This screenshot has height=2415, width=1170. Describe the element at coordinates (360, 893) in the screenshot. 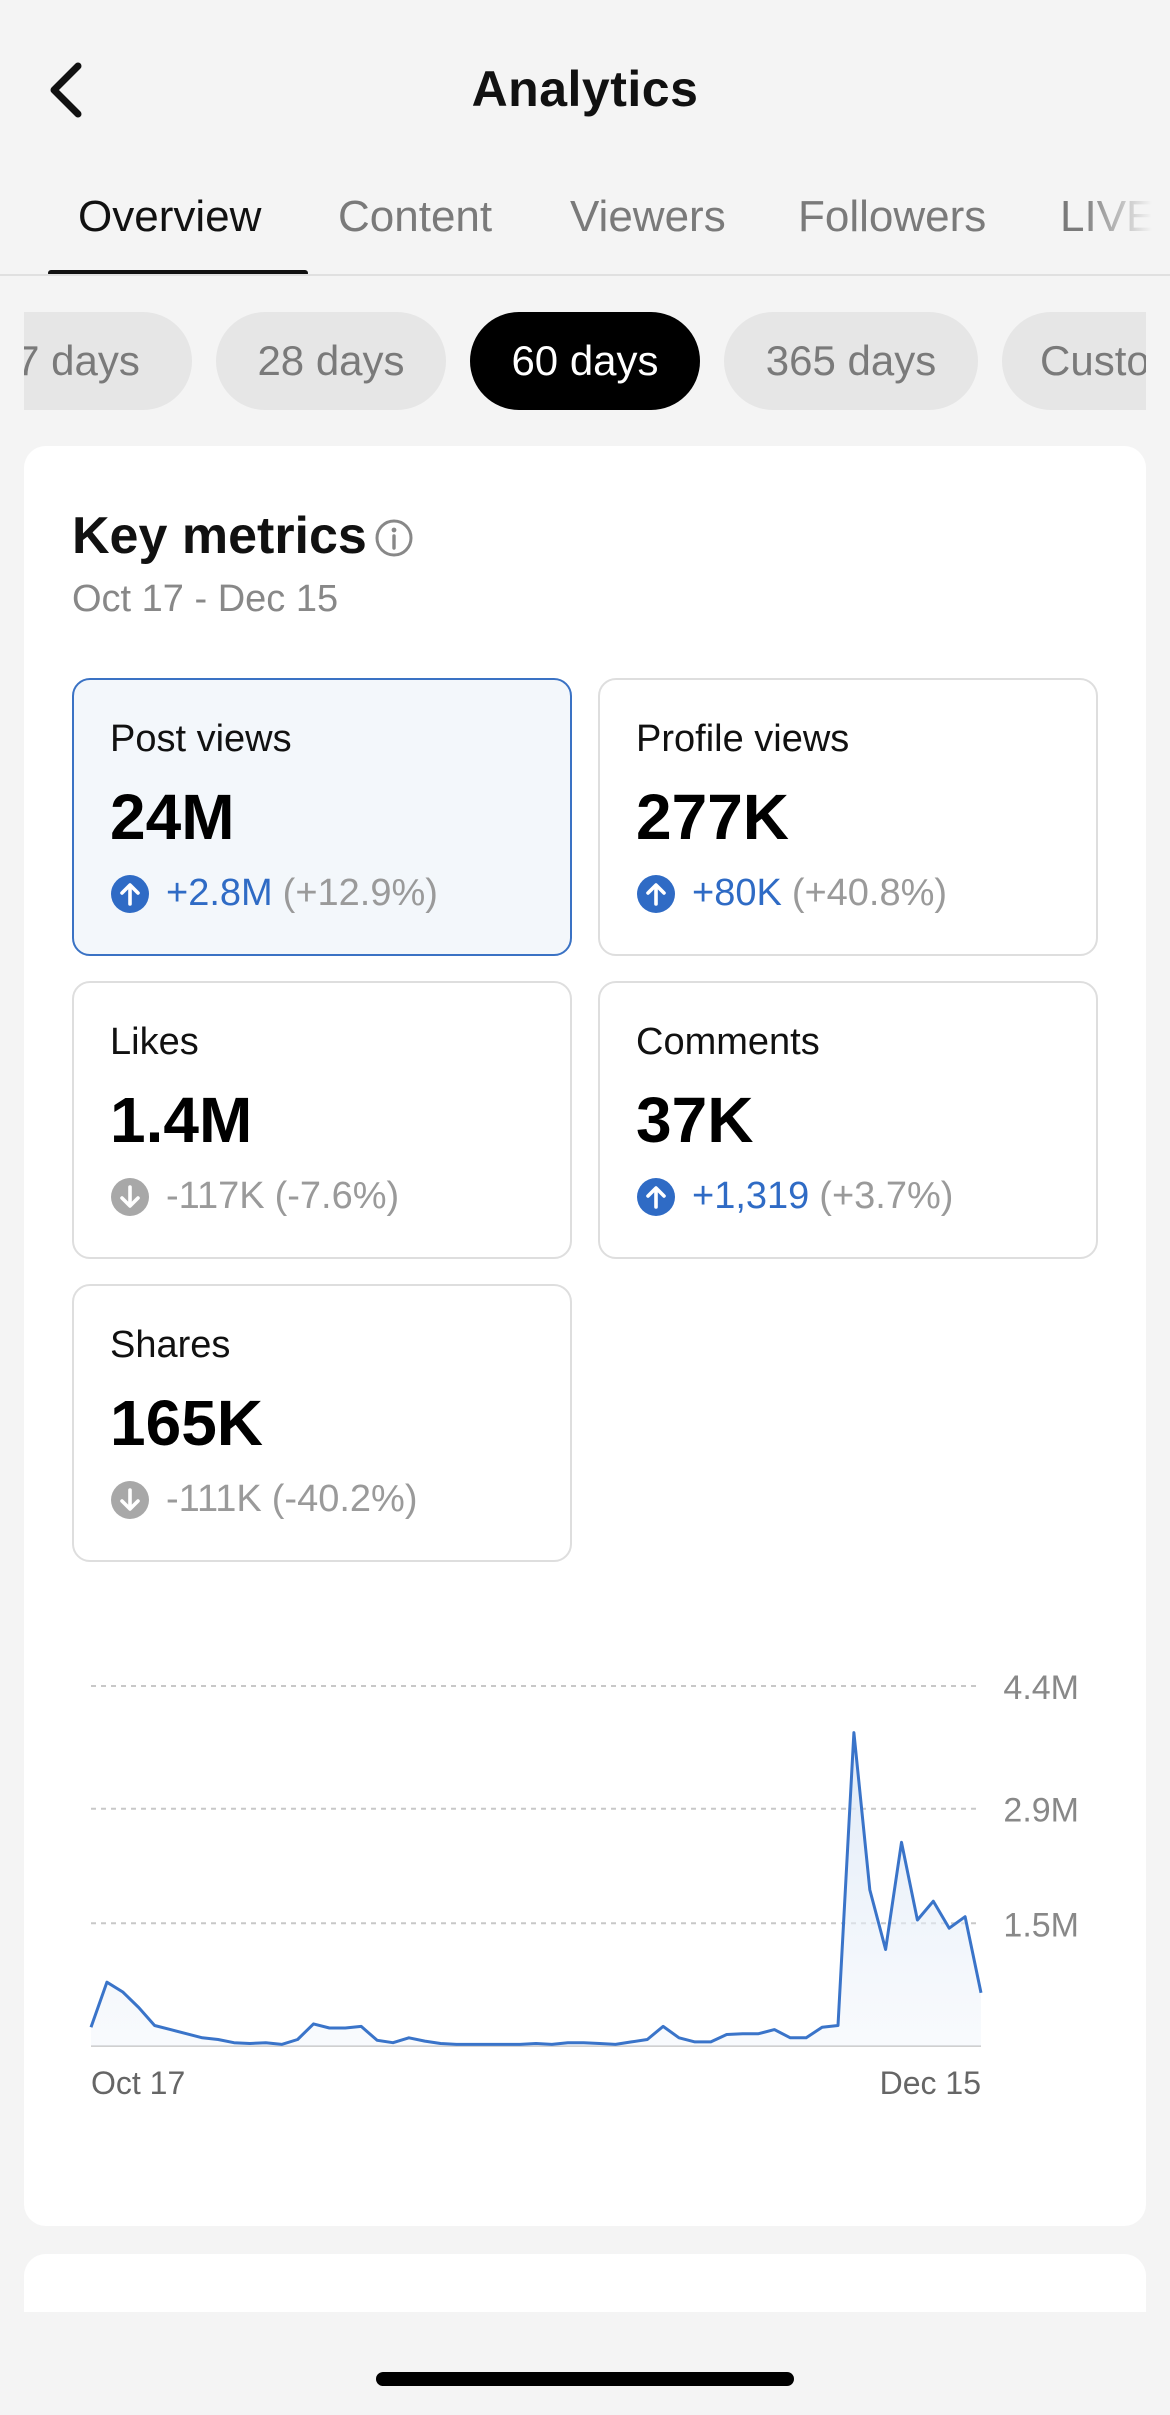

I see `metric-percent: (+12.9%)` at that location.